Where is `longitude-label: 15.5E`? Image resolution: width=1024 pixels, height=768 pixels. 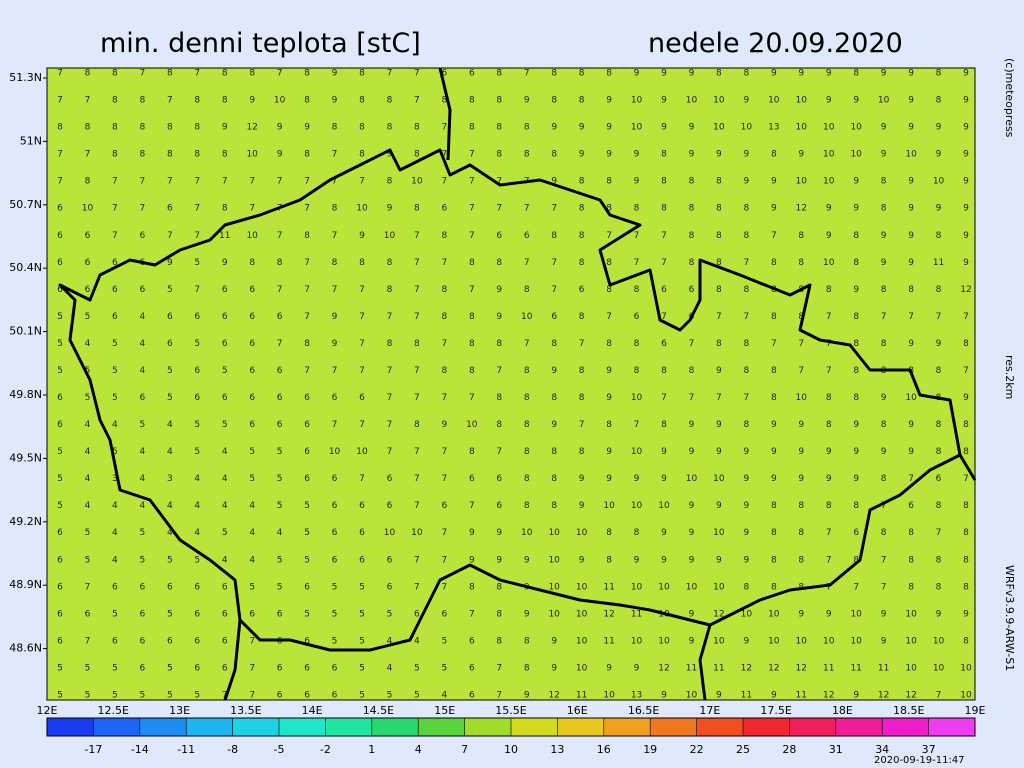
longitude-label: 15.5E is located at coordinates (510, 710).